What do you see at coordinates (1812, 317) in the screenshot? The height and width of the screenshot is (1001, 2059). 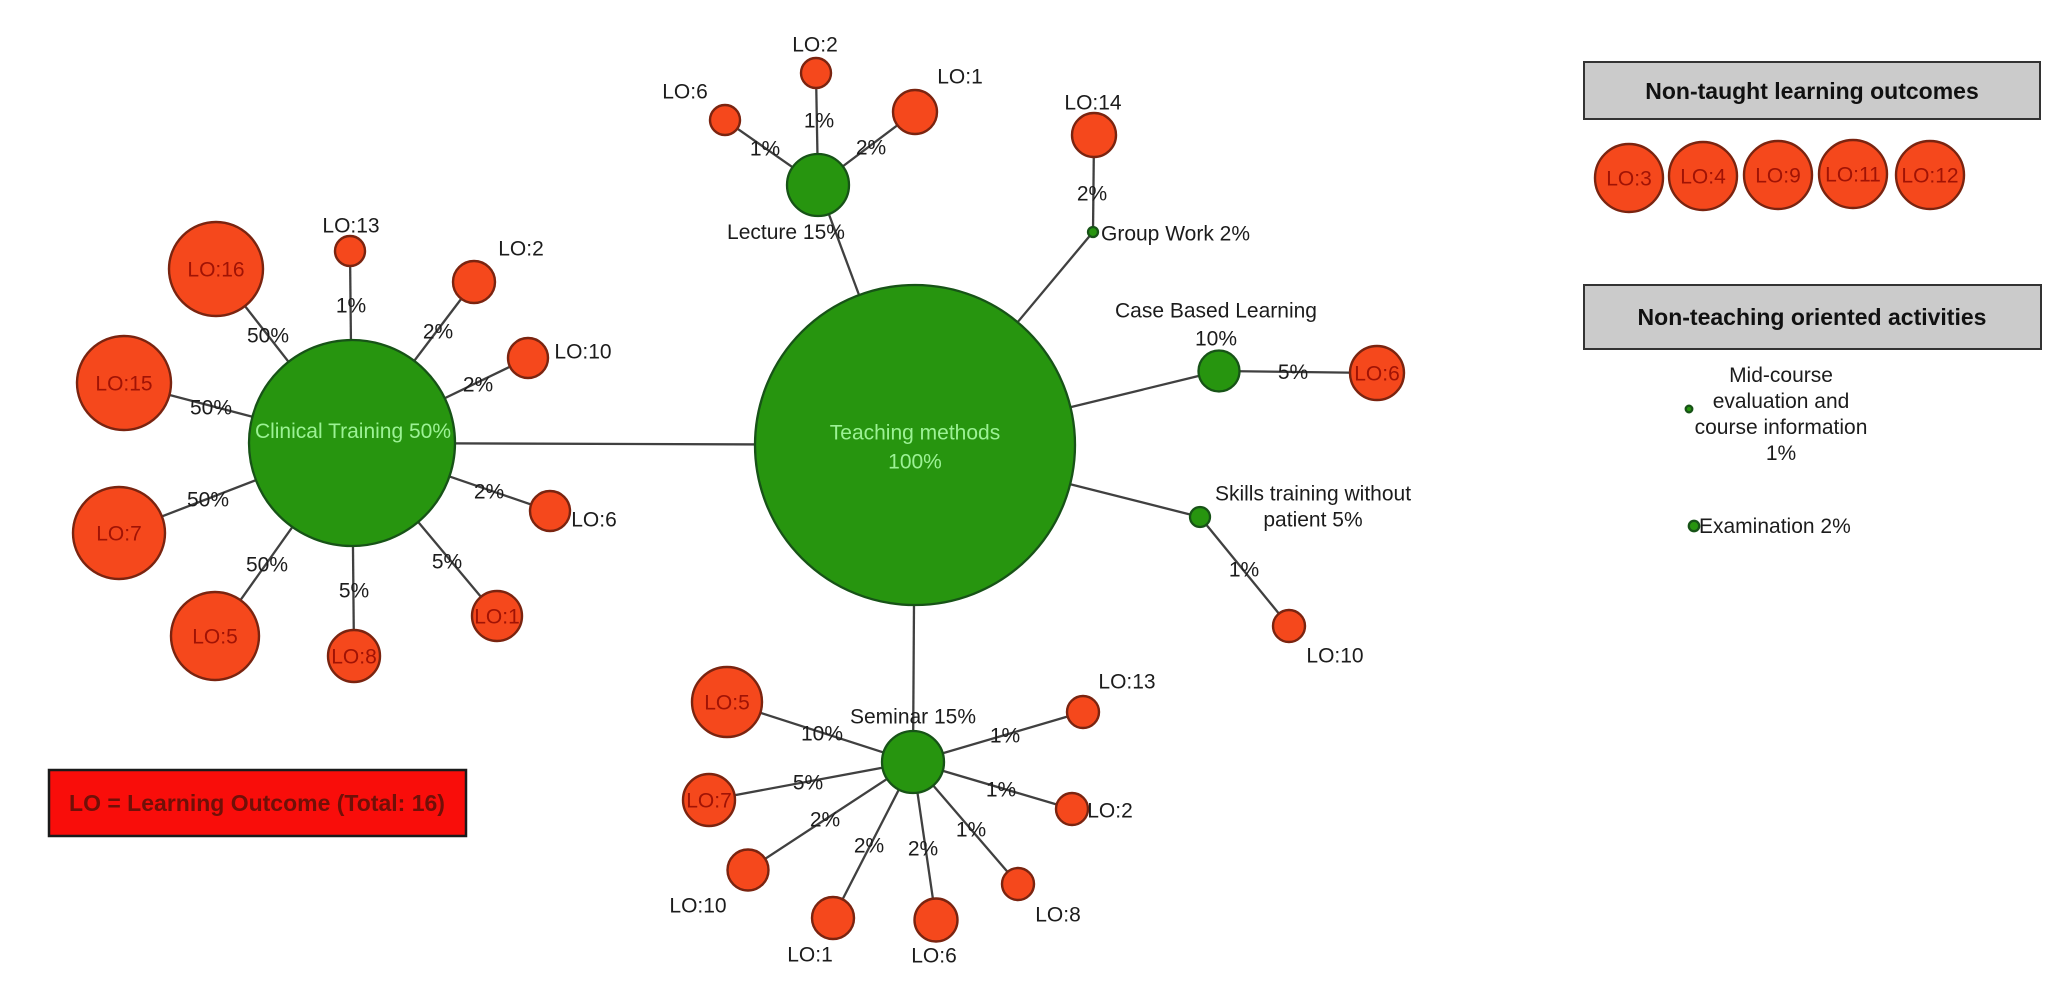 I see `svg-text:Non-teaching oriented activiti: Non-teaching oriented activities` at bounding box center [1812, 317].